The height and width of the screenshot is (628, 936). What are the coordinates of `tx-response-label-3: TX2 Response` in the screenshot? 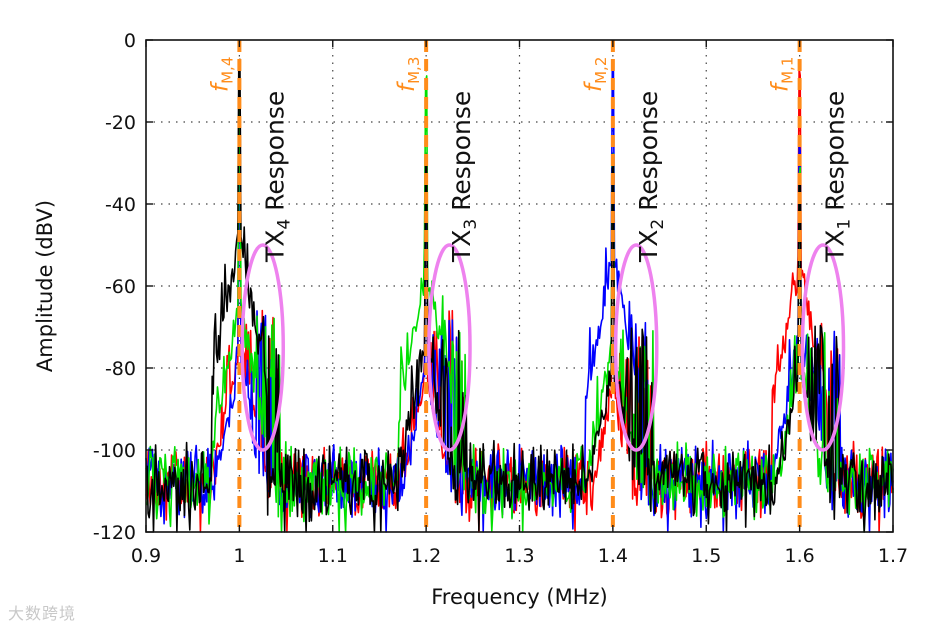 It's located at (651, 177).